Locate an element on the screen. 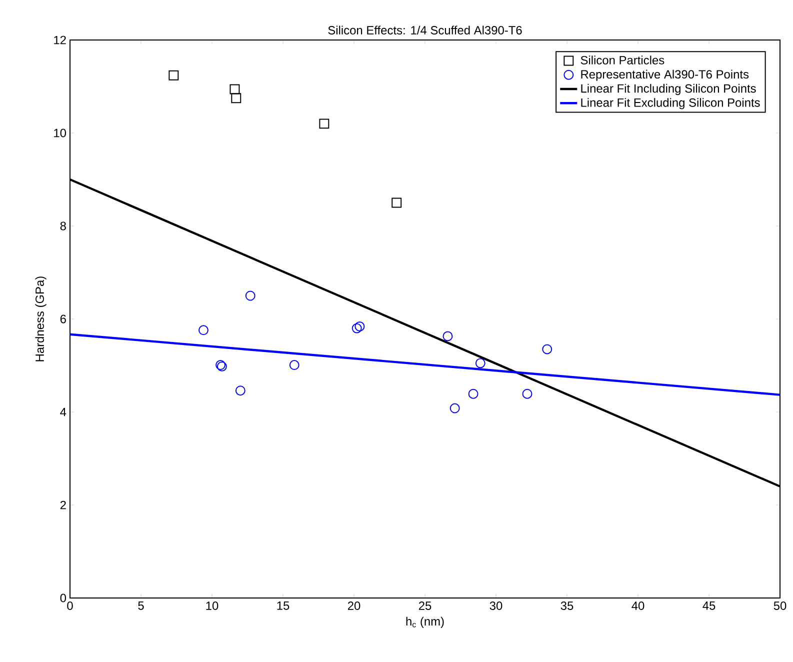 The image size is (793, 662). legend-label: Silicon Particles is located at coordinates (622, 60).